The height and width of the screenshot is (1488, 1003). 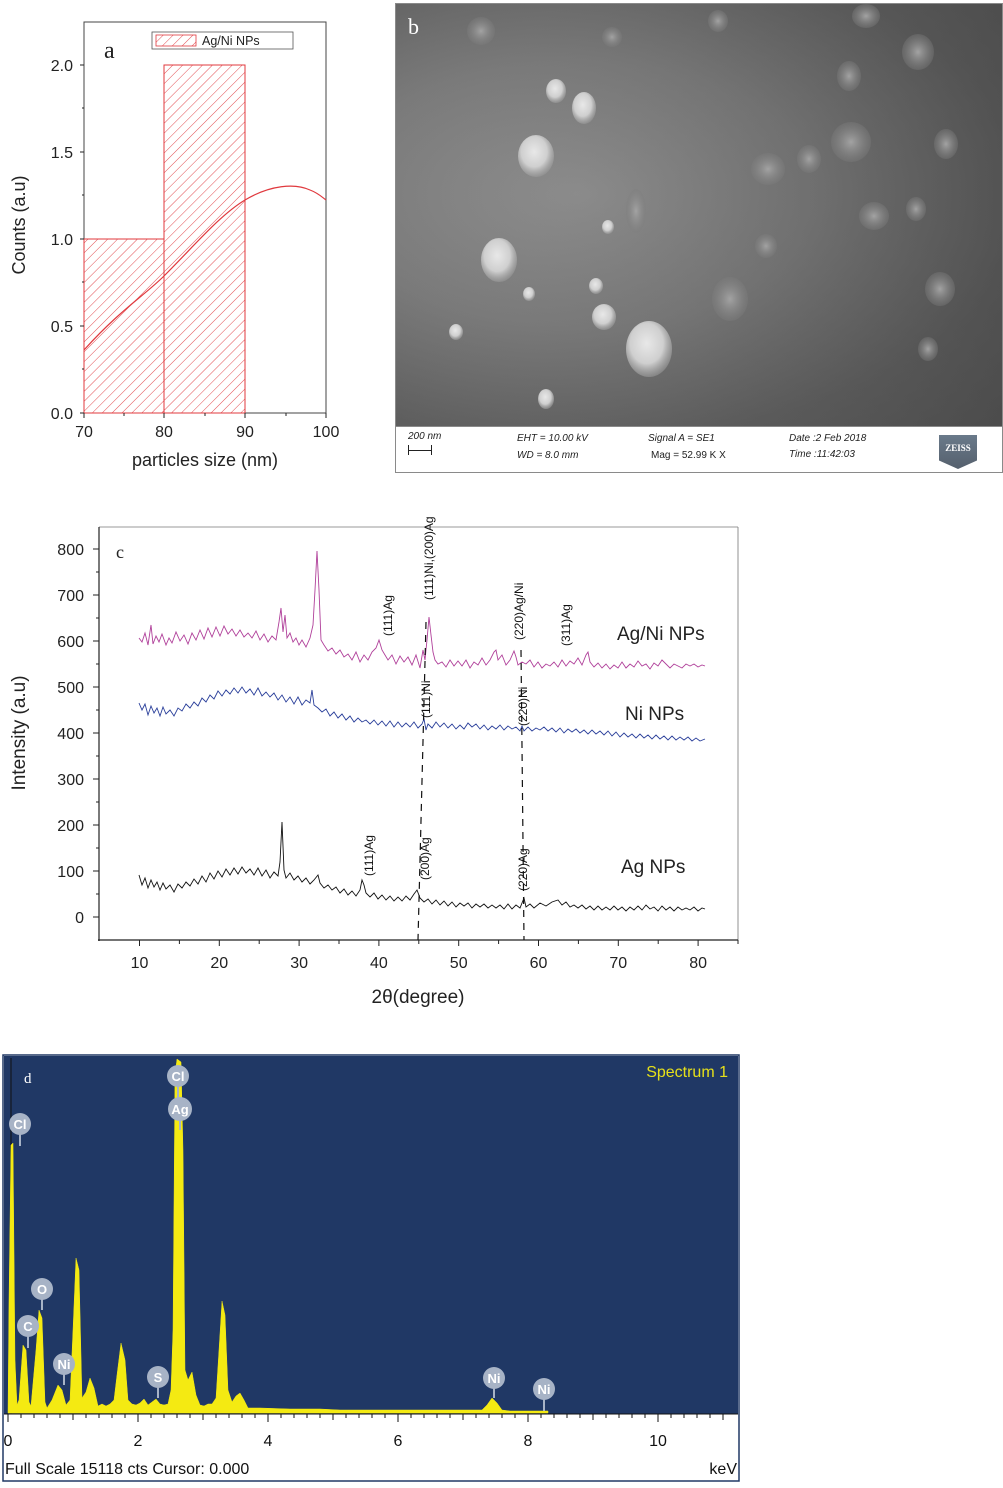 I want to click on element-marker-cl-top: Cl, so click(x=178, y=1081).